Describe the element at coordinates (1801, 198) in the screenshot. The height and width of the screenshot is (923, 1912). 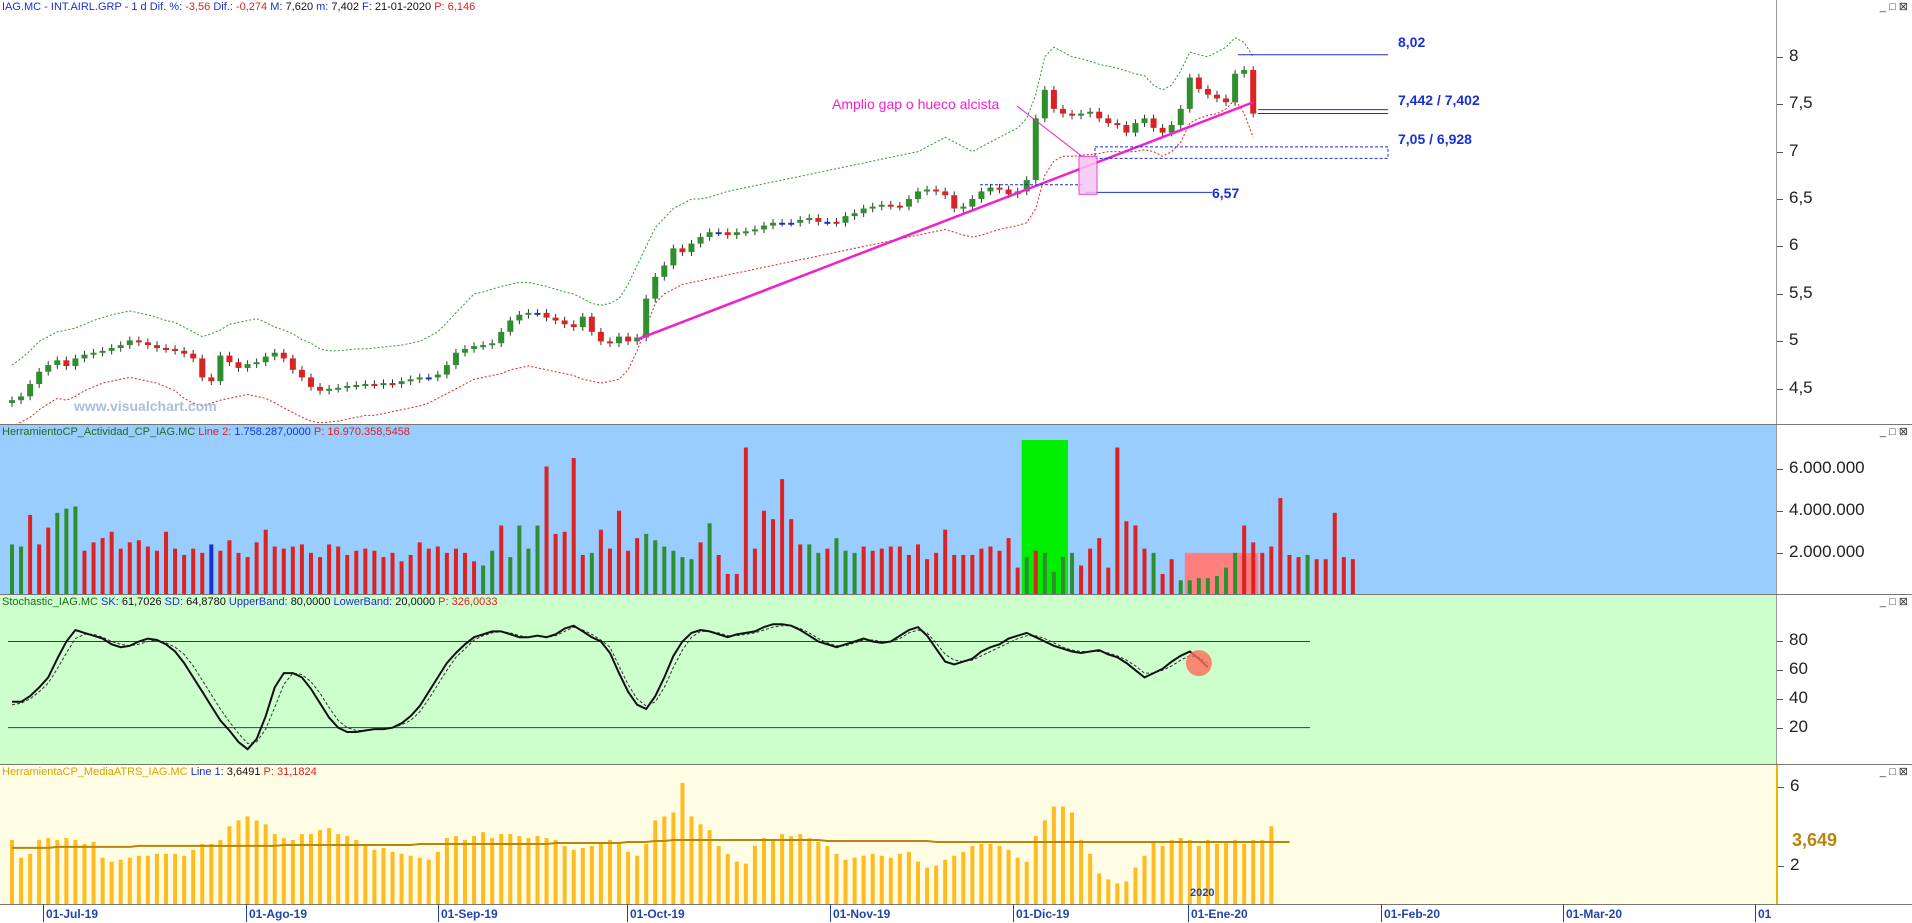
I see `price-y-tick: 6,5` at that location.